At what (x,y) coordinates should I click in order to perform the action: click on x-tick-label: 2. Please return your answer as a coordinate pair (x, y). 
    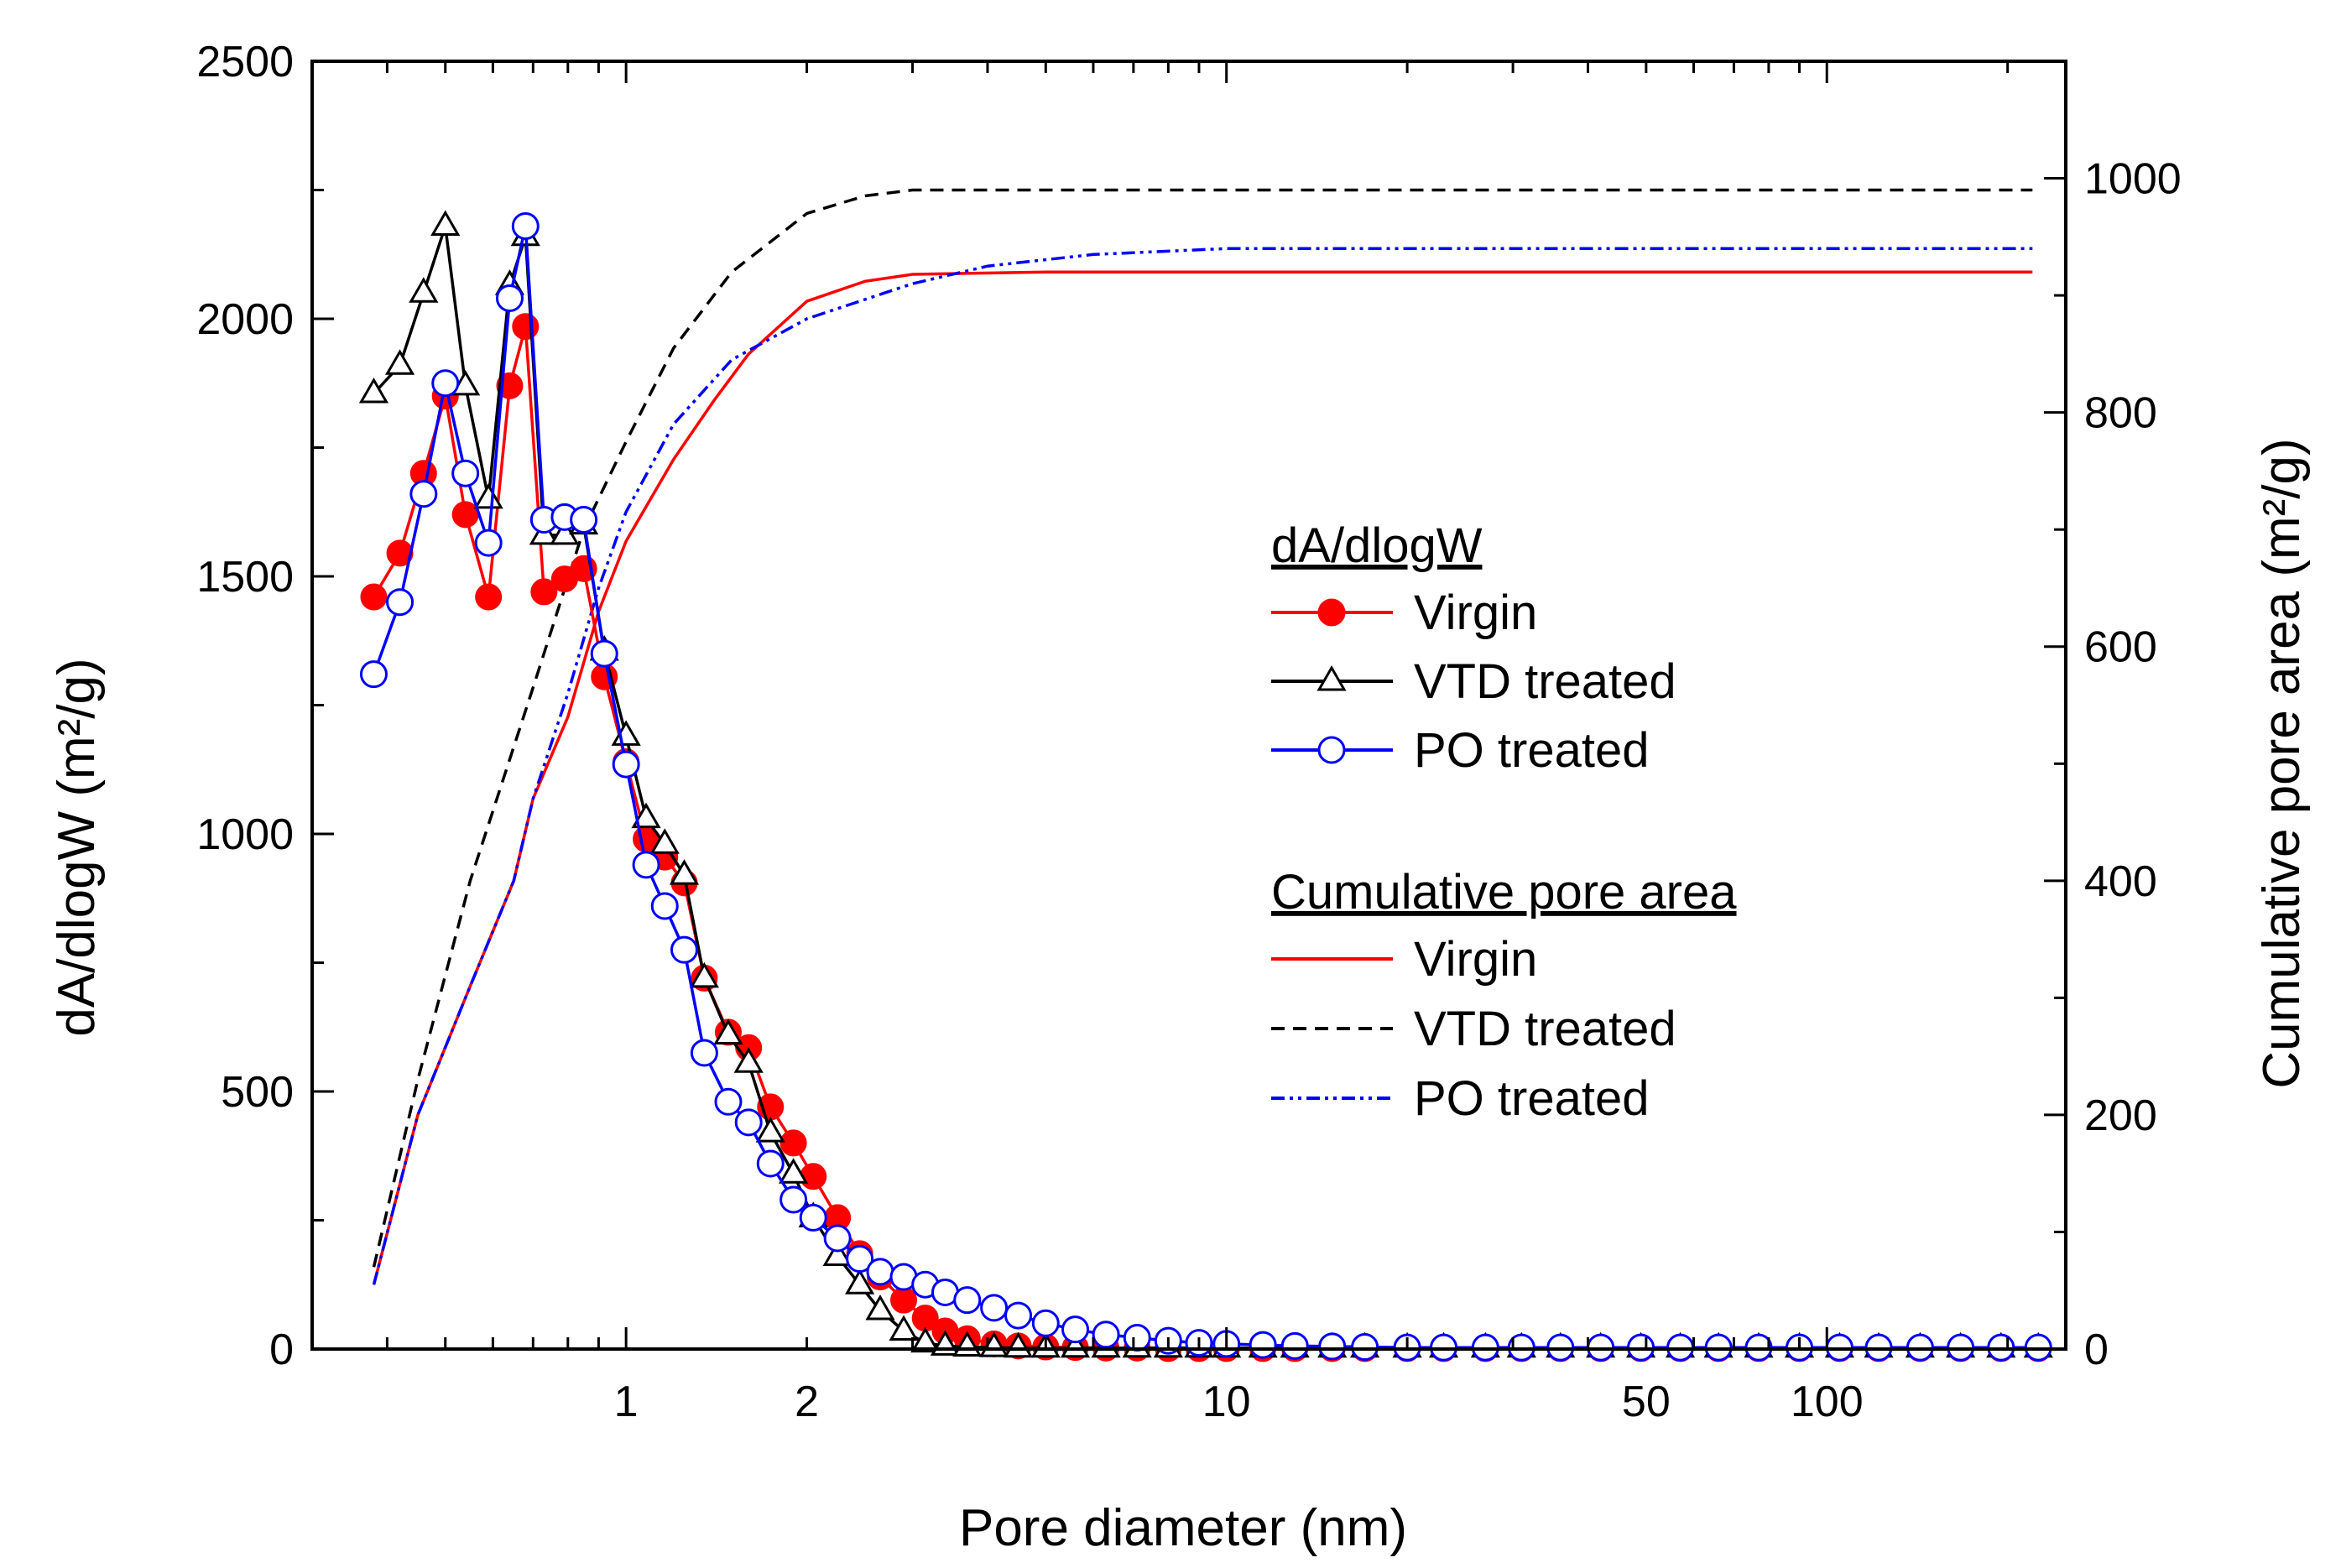
    Looking at the image, I should click on (807, 1402).